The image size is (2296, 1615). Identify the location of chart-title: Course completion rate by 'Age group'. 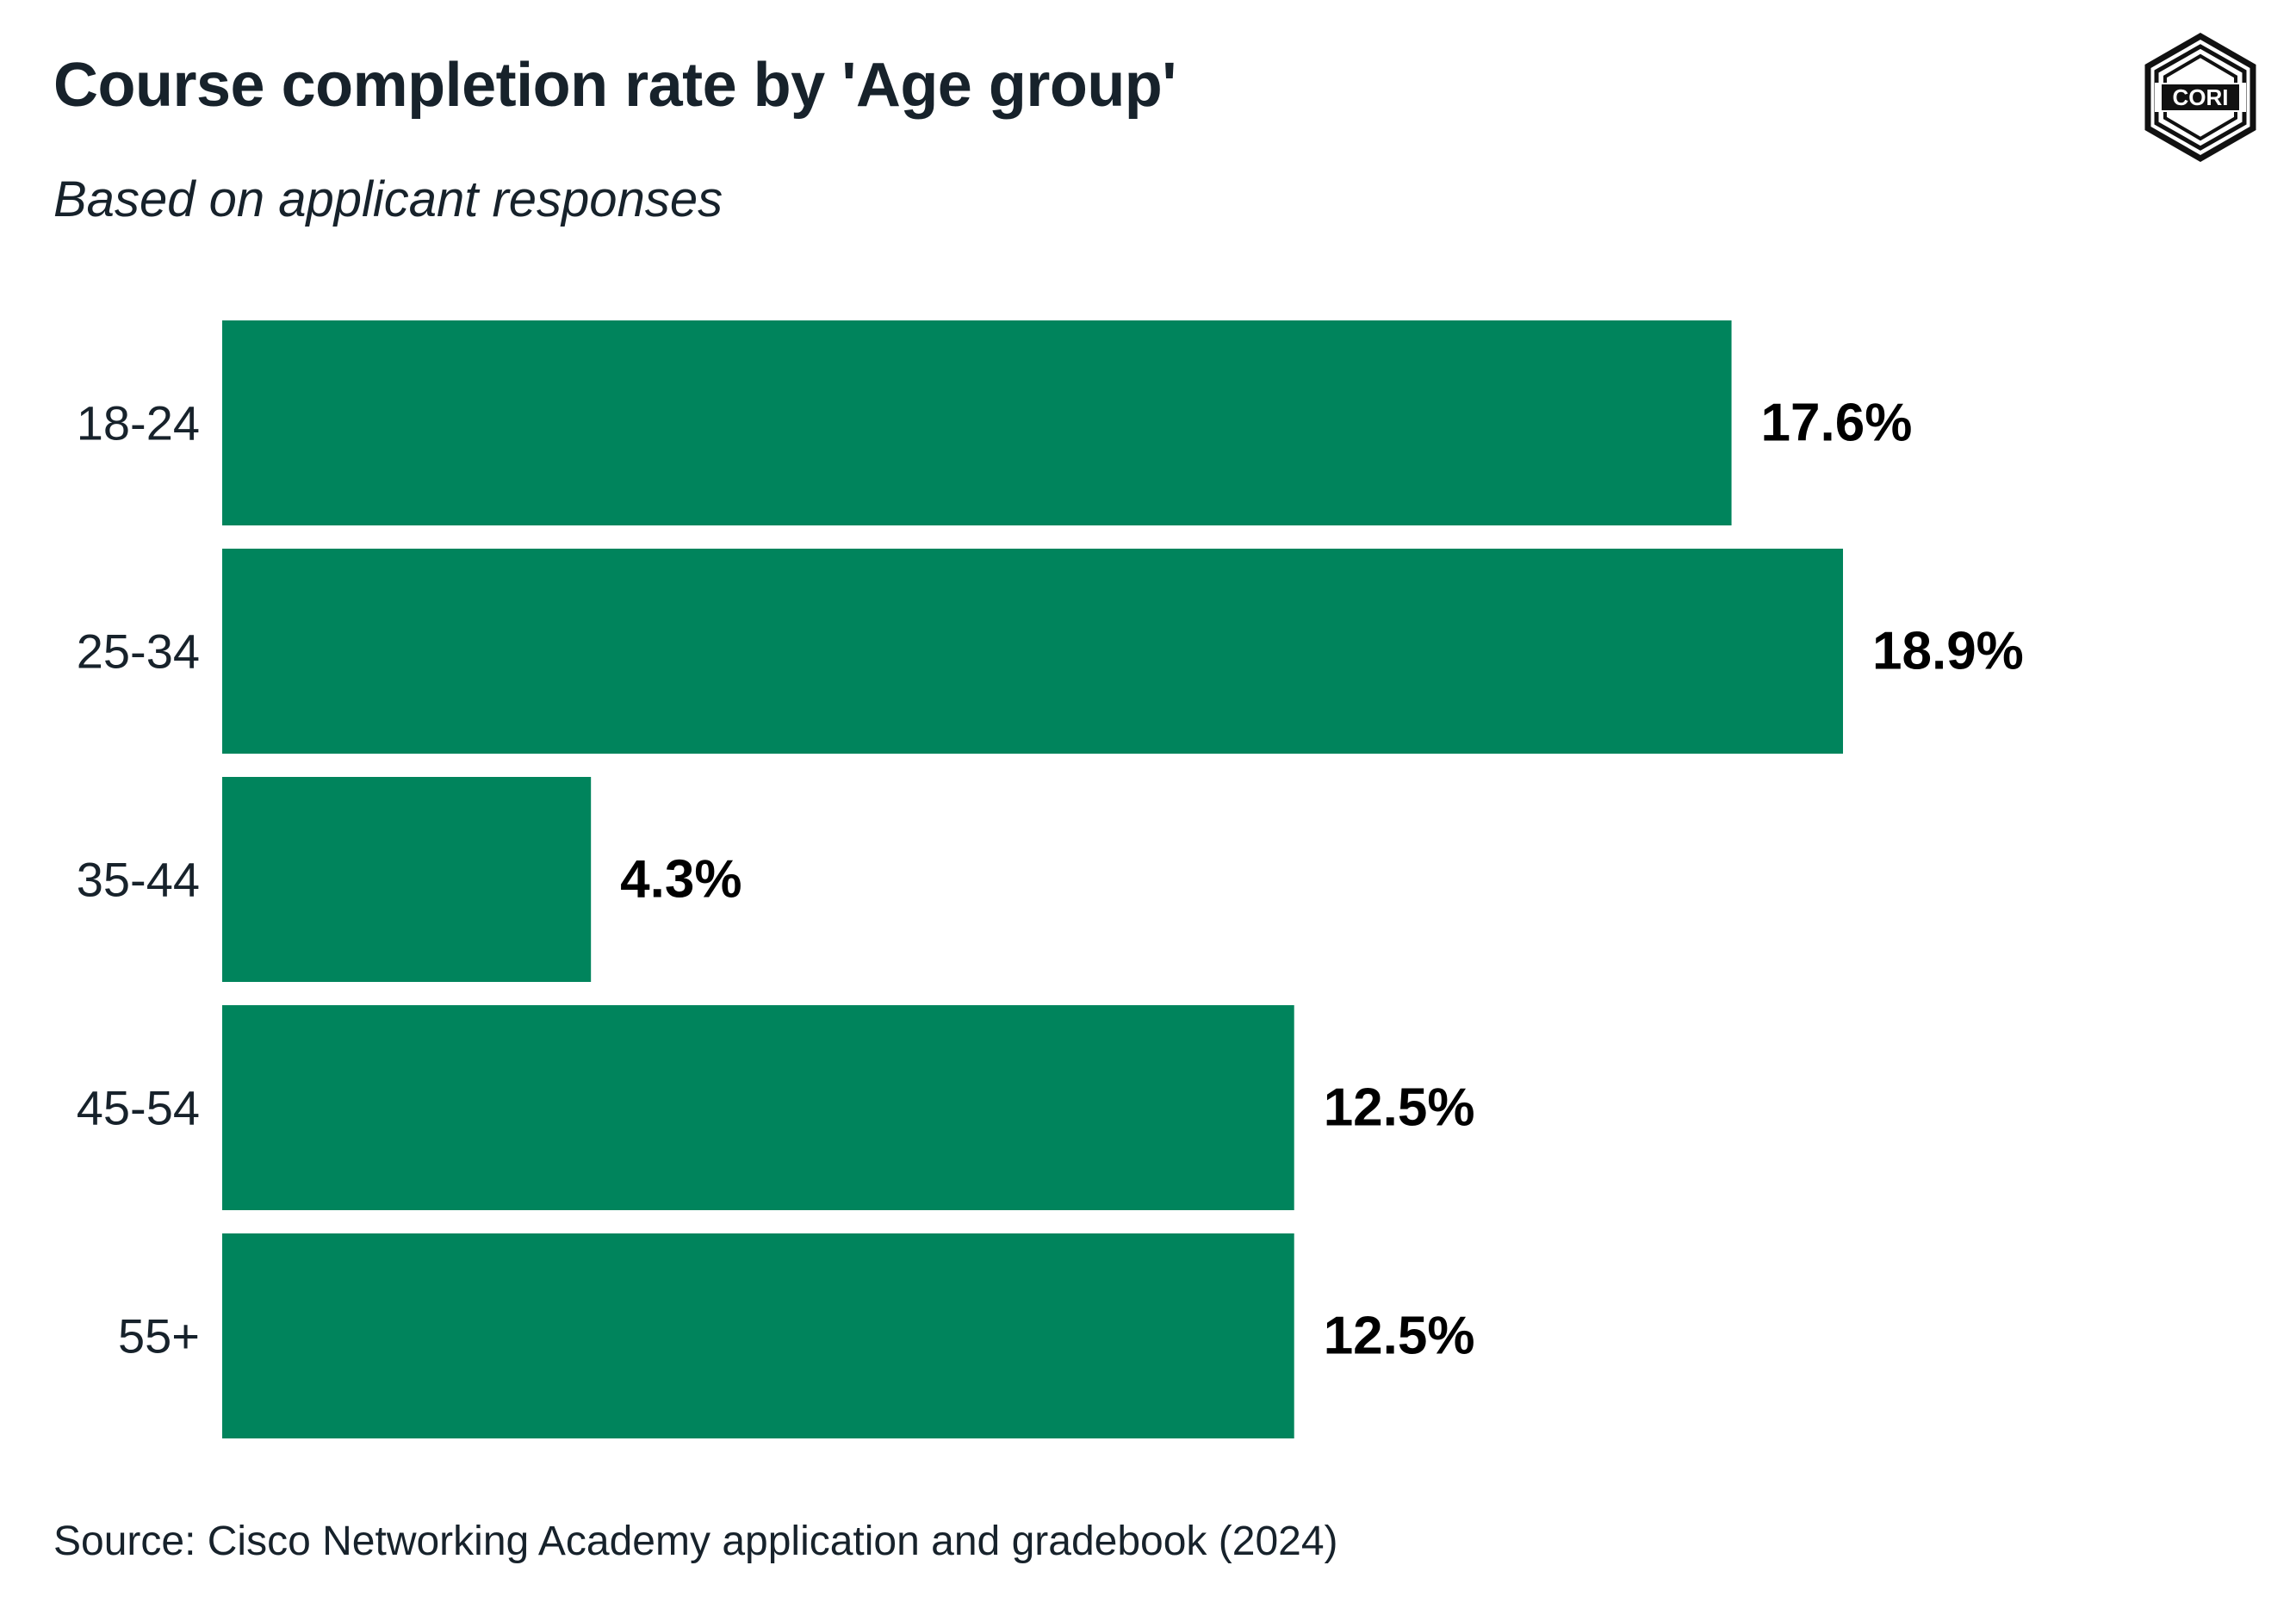
(614, 85).